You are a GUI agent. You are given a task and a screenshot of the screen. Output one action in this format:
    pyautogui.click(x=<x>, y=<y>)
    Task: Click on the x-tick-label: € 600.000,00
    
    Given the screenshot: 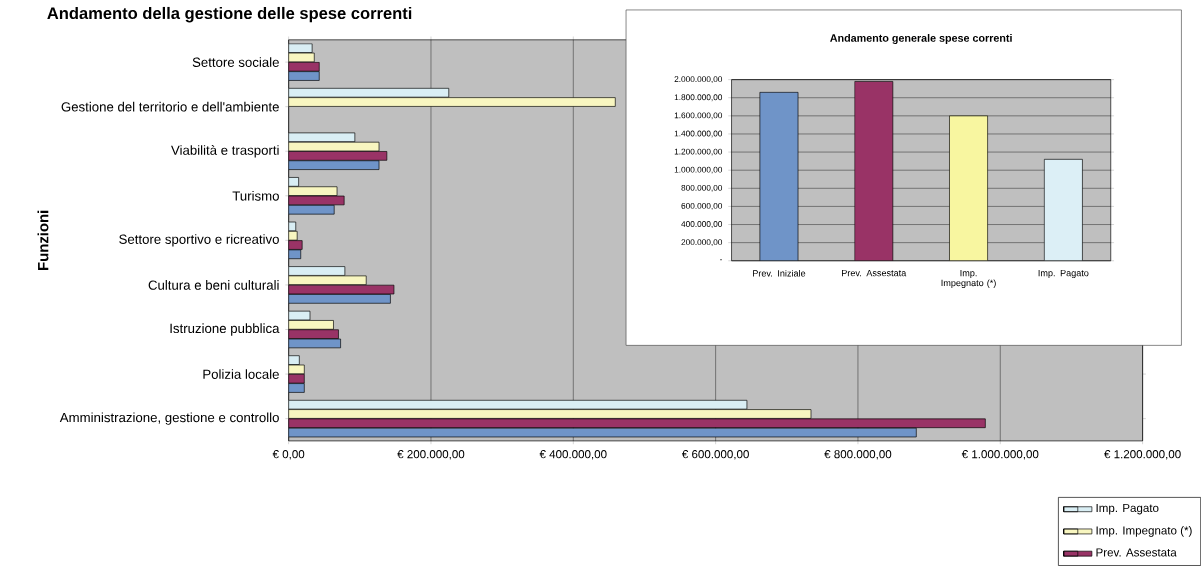 What is the action you would take?
    pyautogui.click(x=715, y=454)
    